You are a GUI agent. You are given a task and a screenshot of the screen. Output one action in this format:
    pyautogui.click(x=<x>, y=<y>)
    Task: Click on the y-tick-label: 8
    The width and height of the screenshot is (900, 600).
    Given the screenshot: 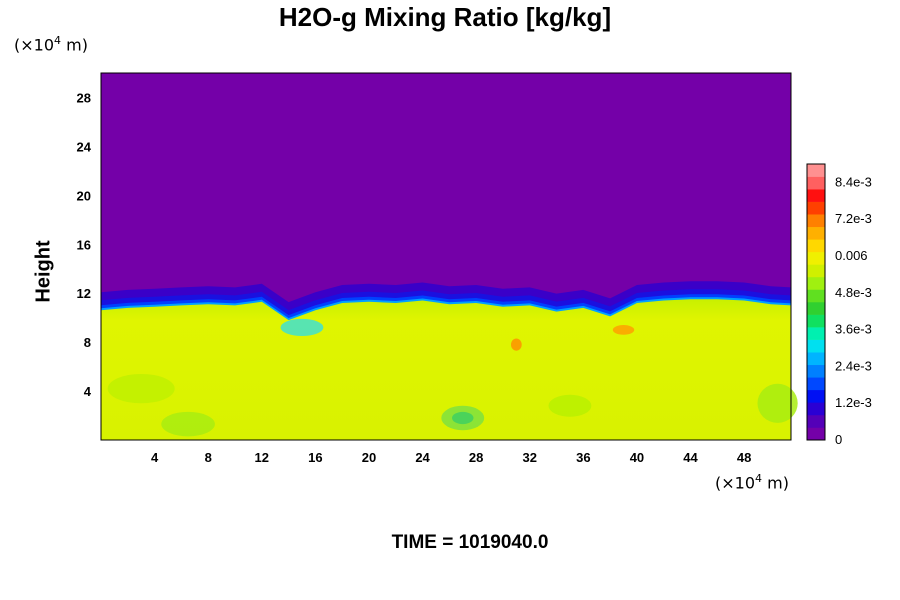 What is the action you would take?
    pyautogui.click(x=87, y=342)
    